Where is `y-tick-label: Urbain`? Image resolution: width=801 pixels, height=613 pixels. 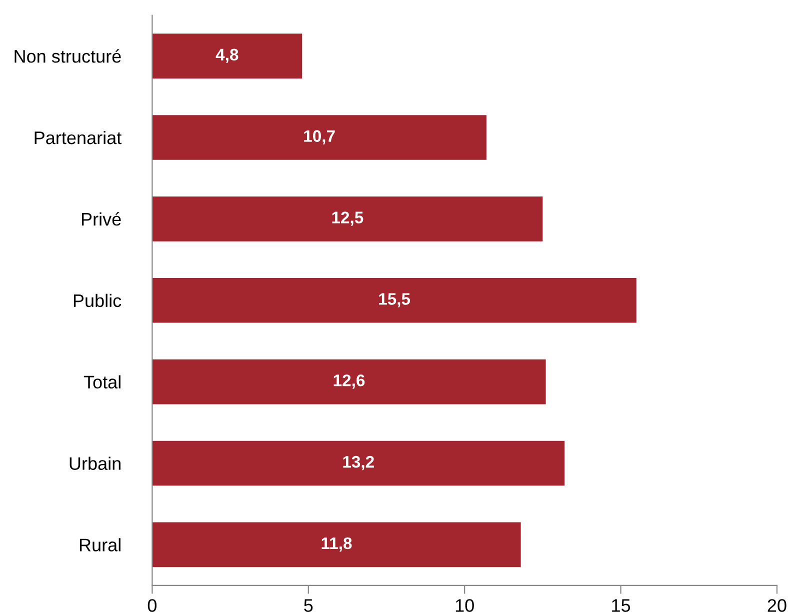 y-tick-label: Urbain is located at coordinates (95, 463).